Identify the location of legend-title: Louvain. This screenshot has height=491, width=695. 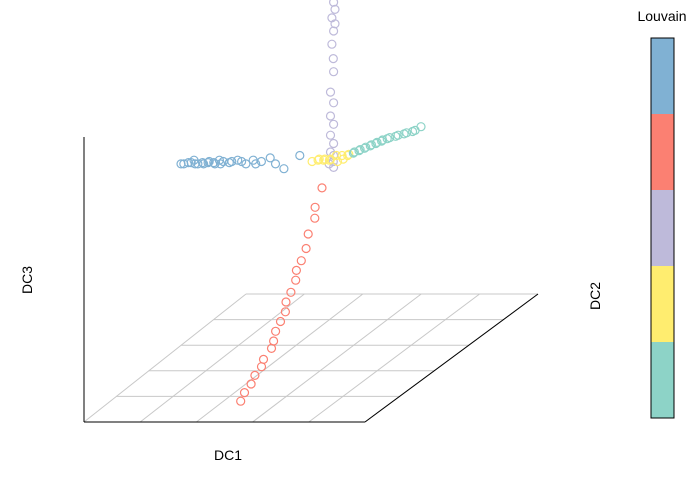
(661, 16).